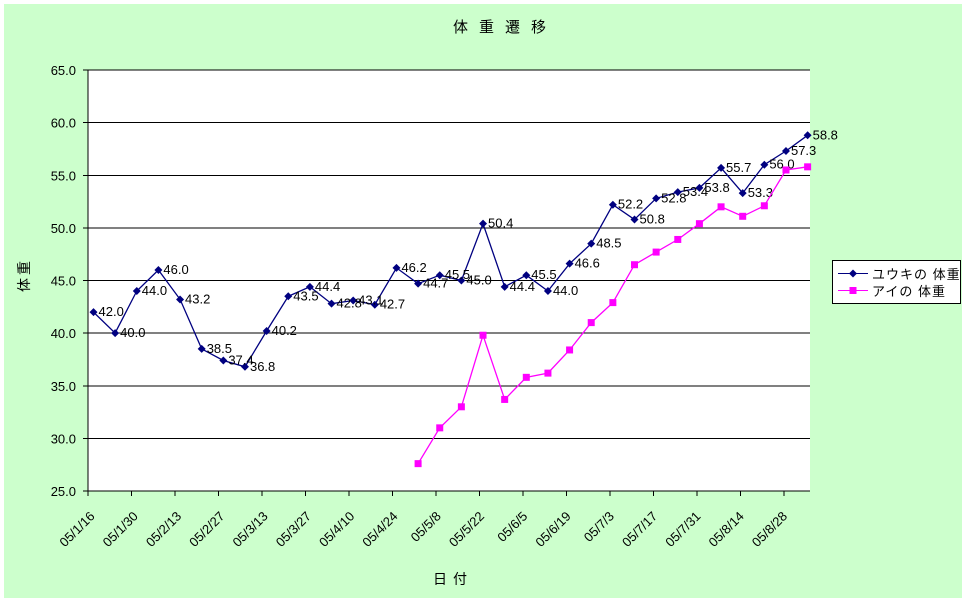 The height and width of the screenshot is (603, 967). What do you see at coordinates (738, 167) in the screenshot?
I see `data-label: 55.7` at bounding box center [738, 167].